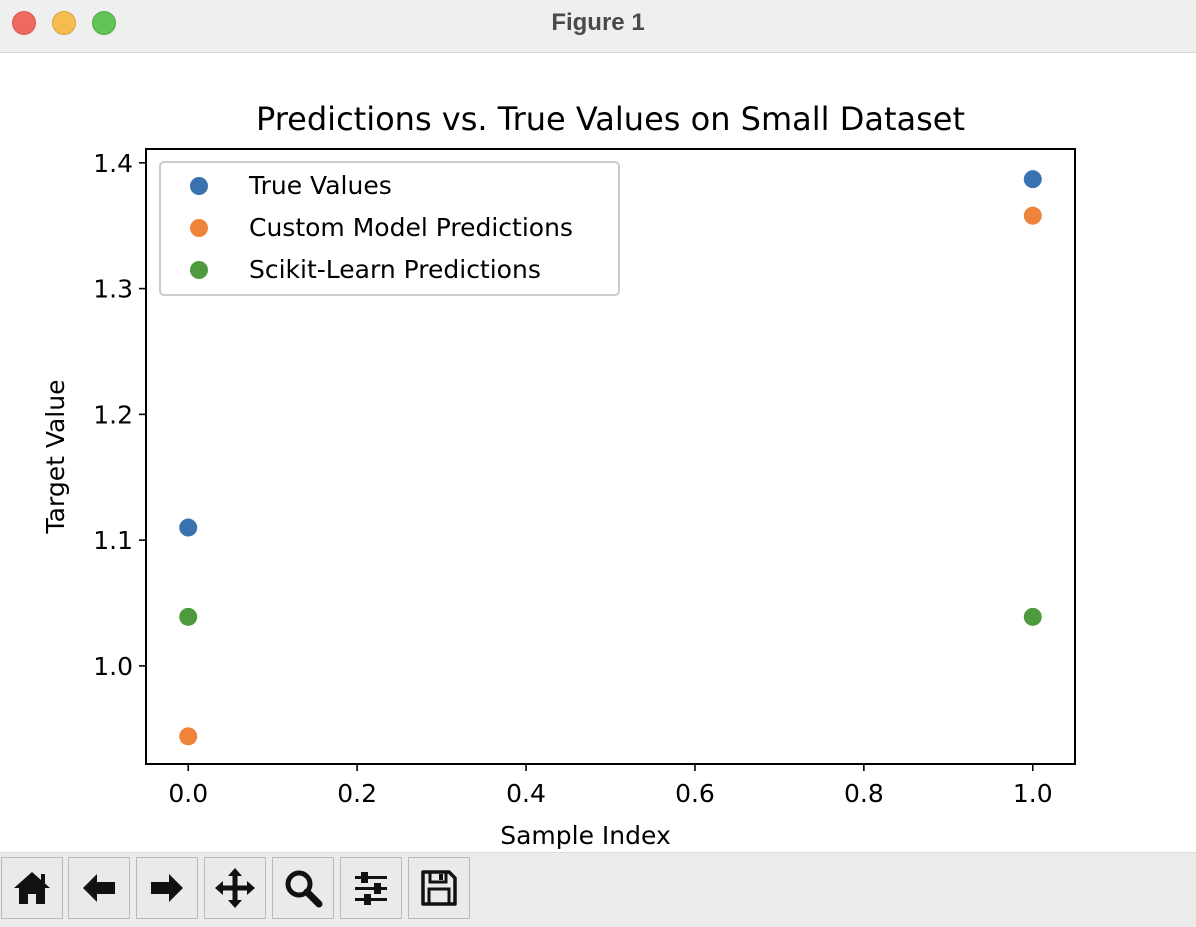  I want to click on sliders-icon, so click(371, 888).